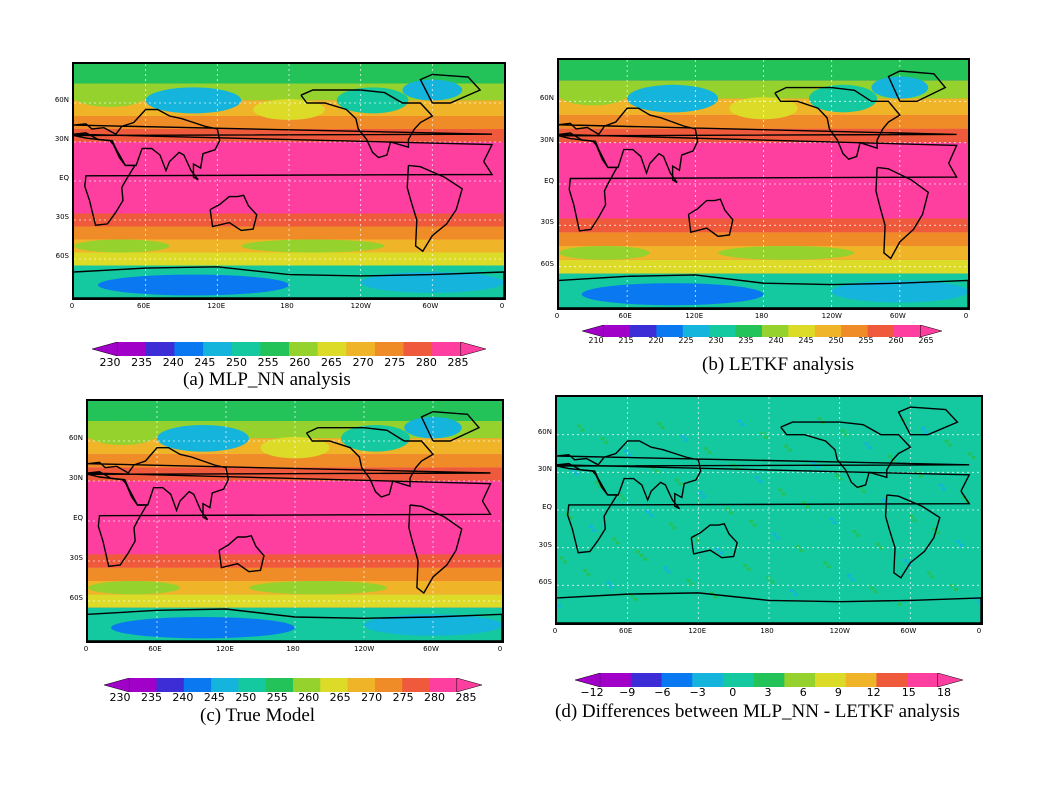  Describe the element at coordinates (697, 692) in the screenshot. I see `colorbar-tick-label: −3` at that location.